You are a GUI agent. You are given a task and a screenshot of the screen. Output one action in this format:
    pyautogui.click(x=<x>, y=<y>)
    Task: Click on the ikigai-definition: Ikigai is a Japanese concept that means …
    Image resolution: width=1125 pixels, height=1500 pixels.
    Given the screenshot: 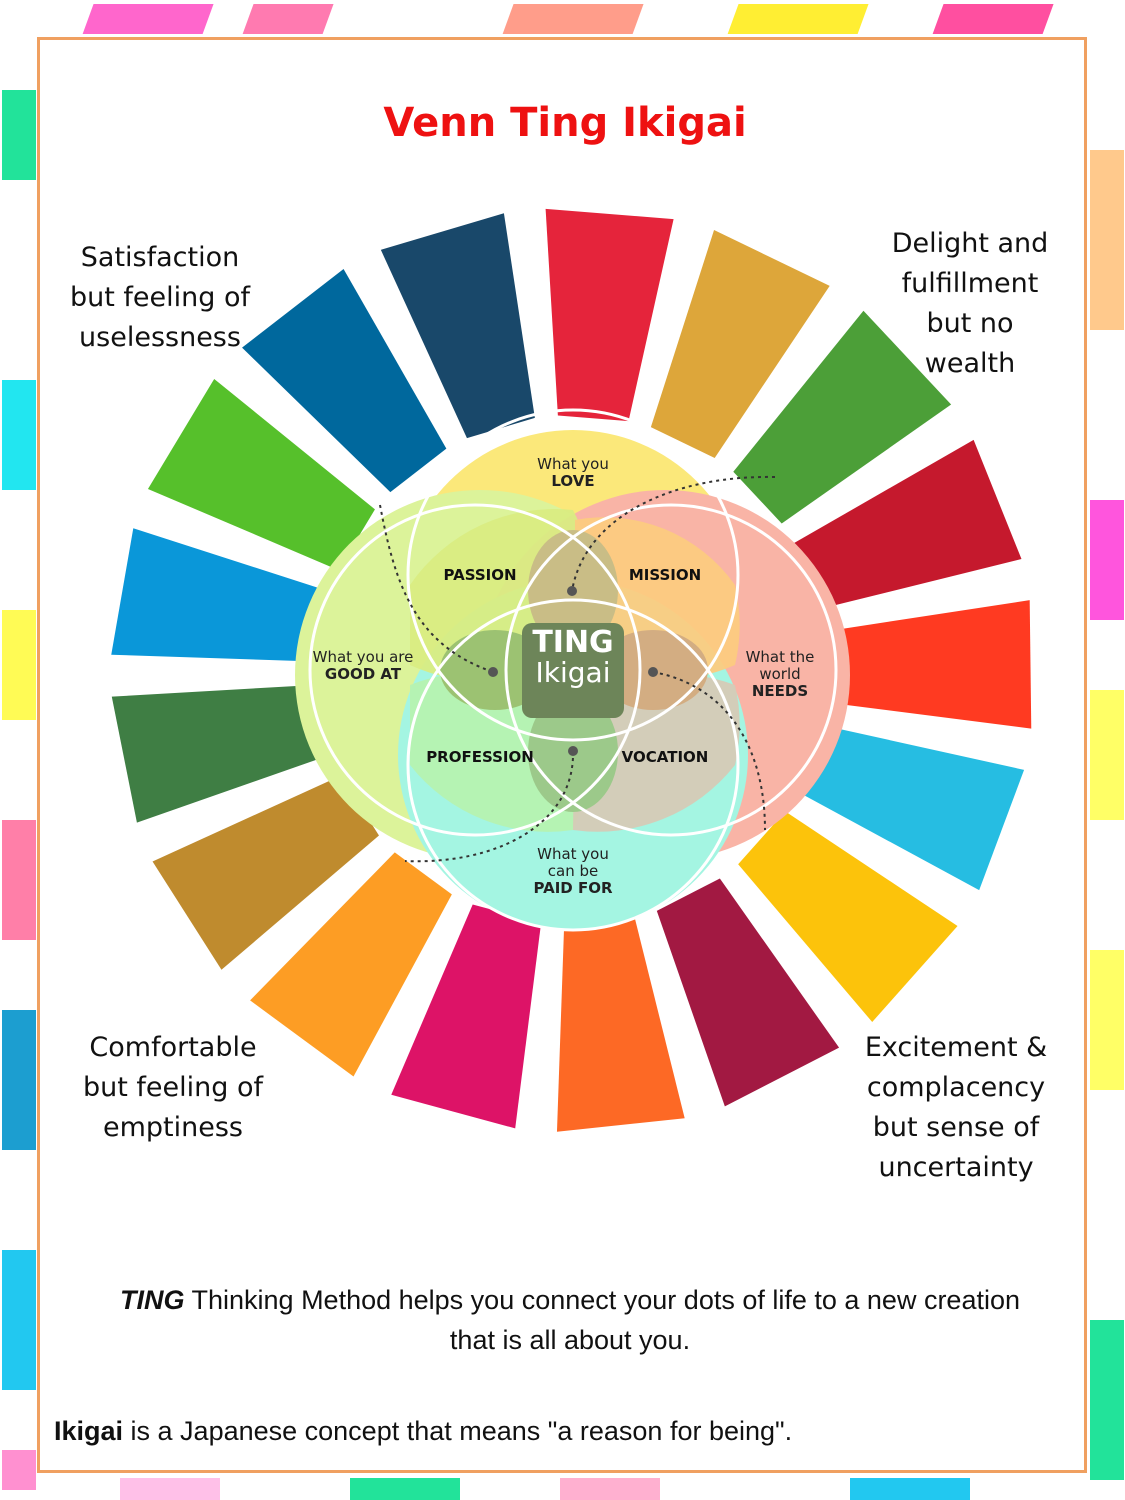 What is the action you would take?
    pyautogui.click(x=559, y=1431)
    